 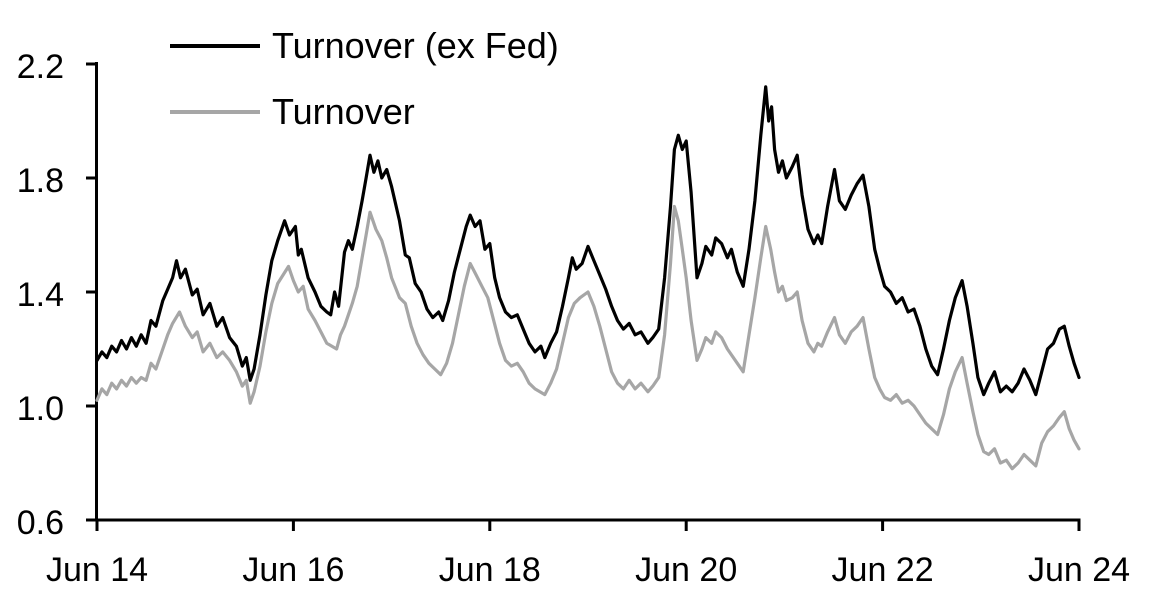 What do you see at coordinates (1079, 570) in the screenshot?
I see `x-tick-label: Jun 24` at bounding box center [1079, 570].